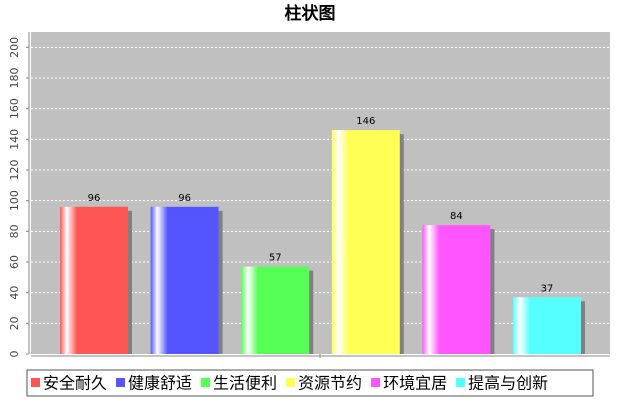 This screenshot has width=620, height=404. I want to click on y-tick-label: 140, so click(14, 139).